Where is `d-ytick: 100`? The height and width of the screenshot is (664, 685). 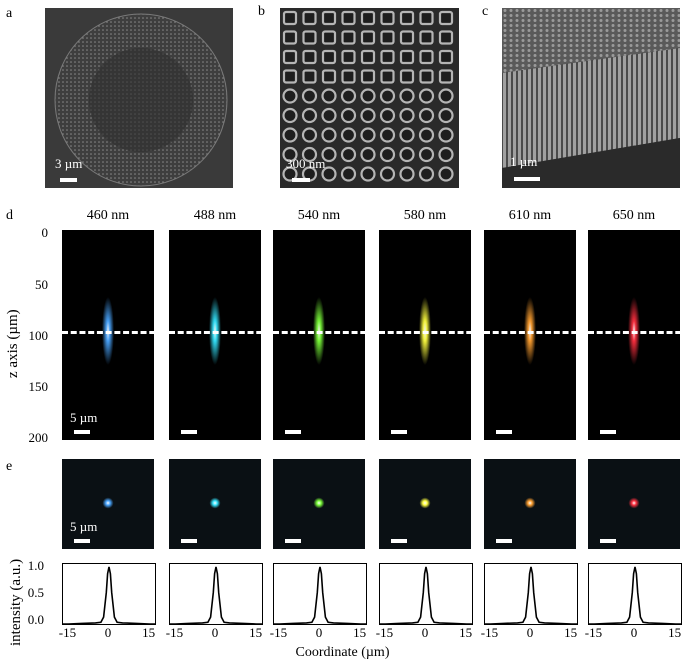 d-ytick: 100 is located at coordinates (38, 335).